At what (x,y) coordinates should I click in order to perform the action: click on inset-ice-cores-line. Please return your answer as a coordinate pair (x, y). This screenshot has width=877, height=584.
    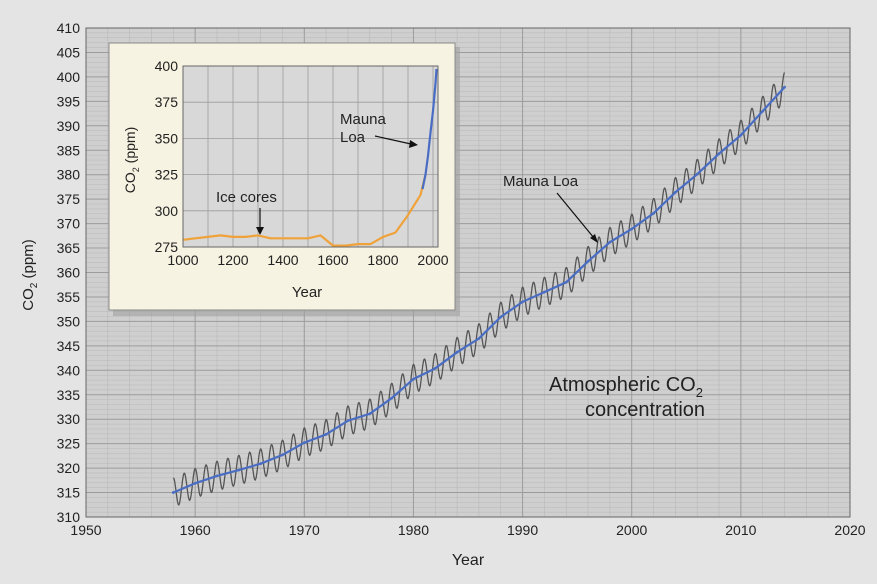
    Looking at the image, I should click on (304, 210).